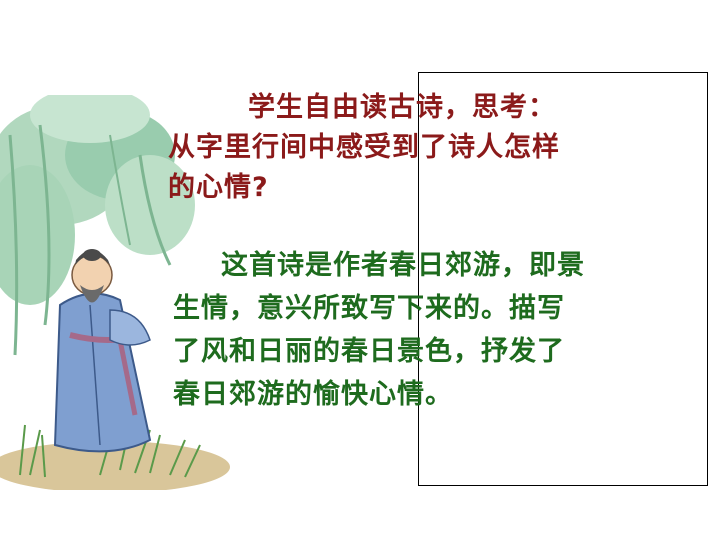  Describe the element at coordinates (313, 394) in the screenshot. I see `answer-line-4: 春日郊游的愉快心情。` at that location.